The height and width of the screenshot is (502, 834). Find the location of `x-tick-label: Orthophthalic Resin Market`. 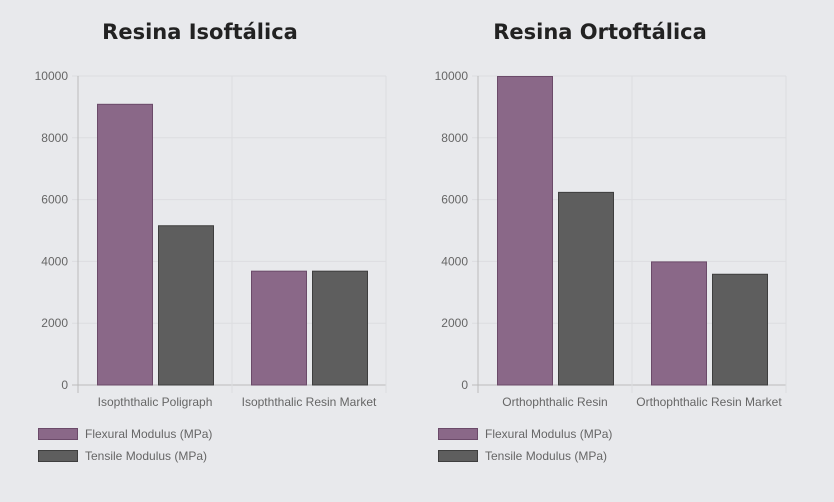

x-tick-label: Orthophthalic Resin Market is located at coordinates (709, 402).